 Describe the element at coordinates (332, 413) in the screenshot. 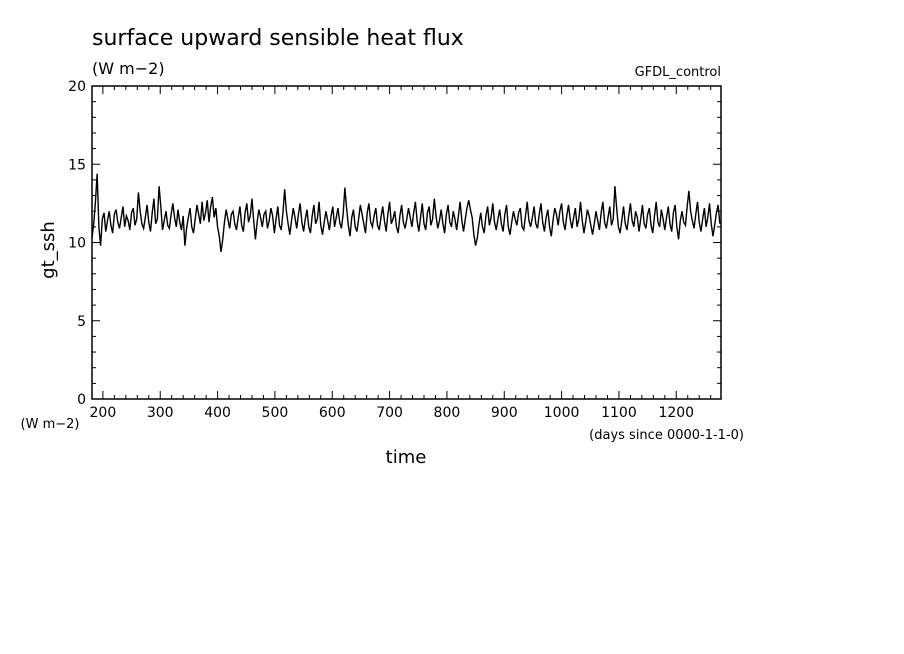

I see `x-tick-label: 600` at that location.